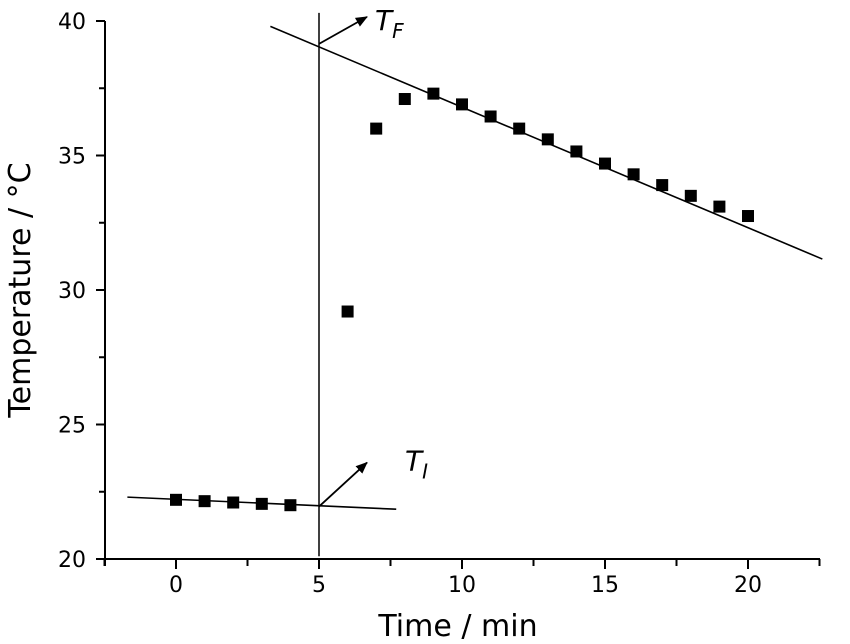  Describe the element at coordinates (605, 585) in the screenshot. I see `x-tick-label: 15` at that location.